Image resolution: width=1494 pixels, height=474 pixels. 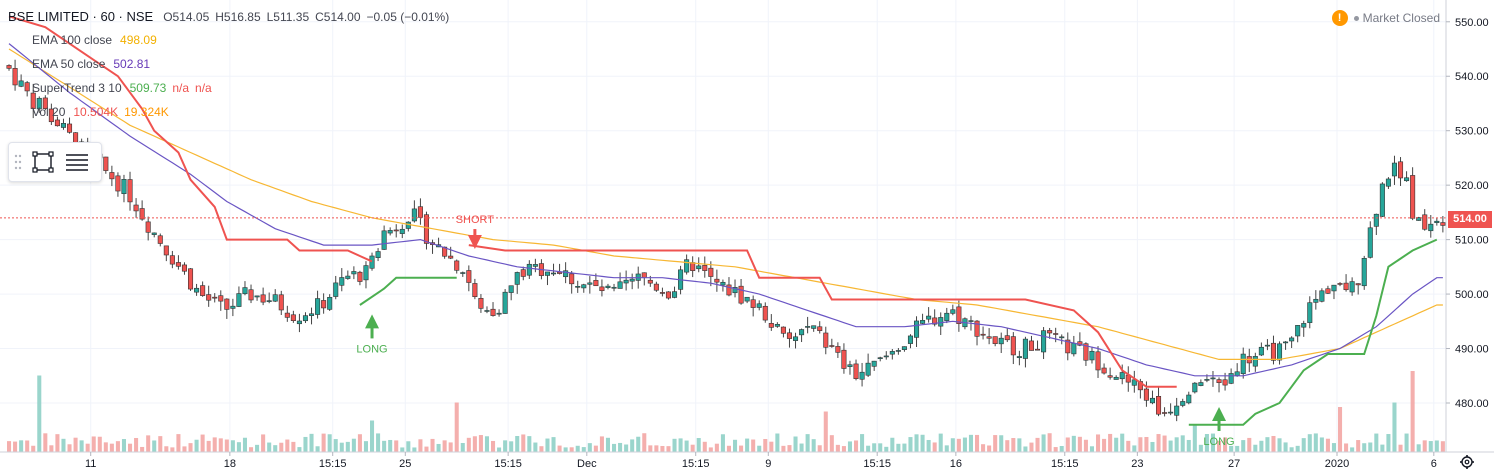 I want to click on indicator-row-ema100: EMA 100 close 498.09, so click(x=231, y=40).